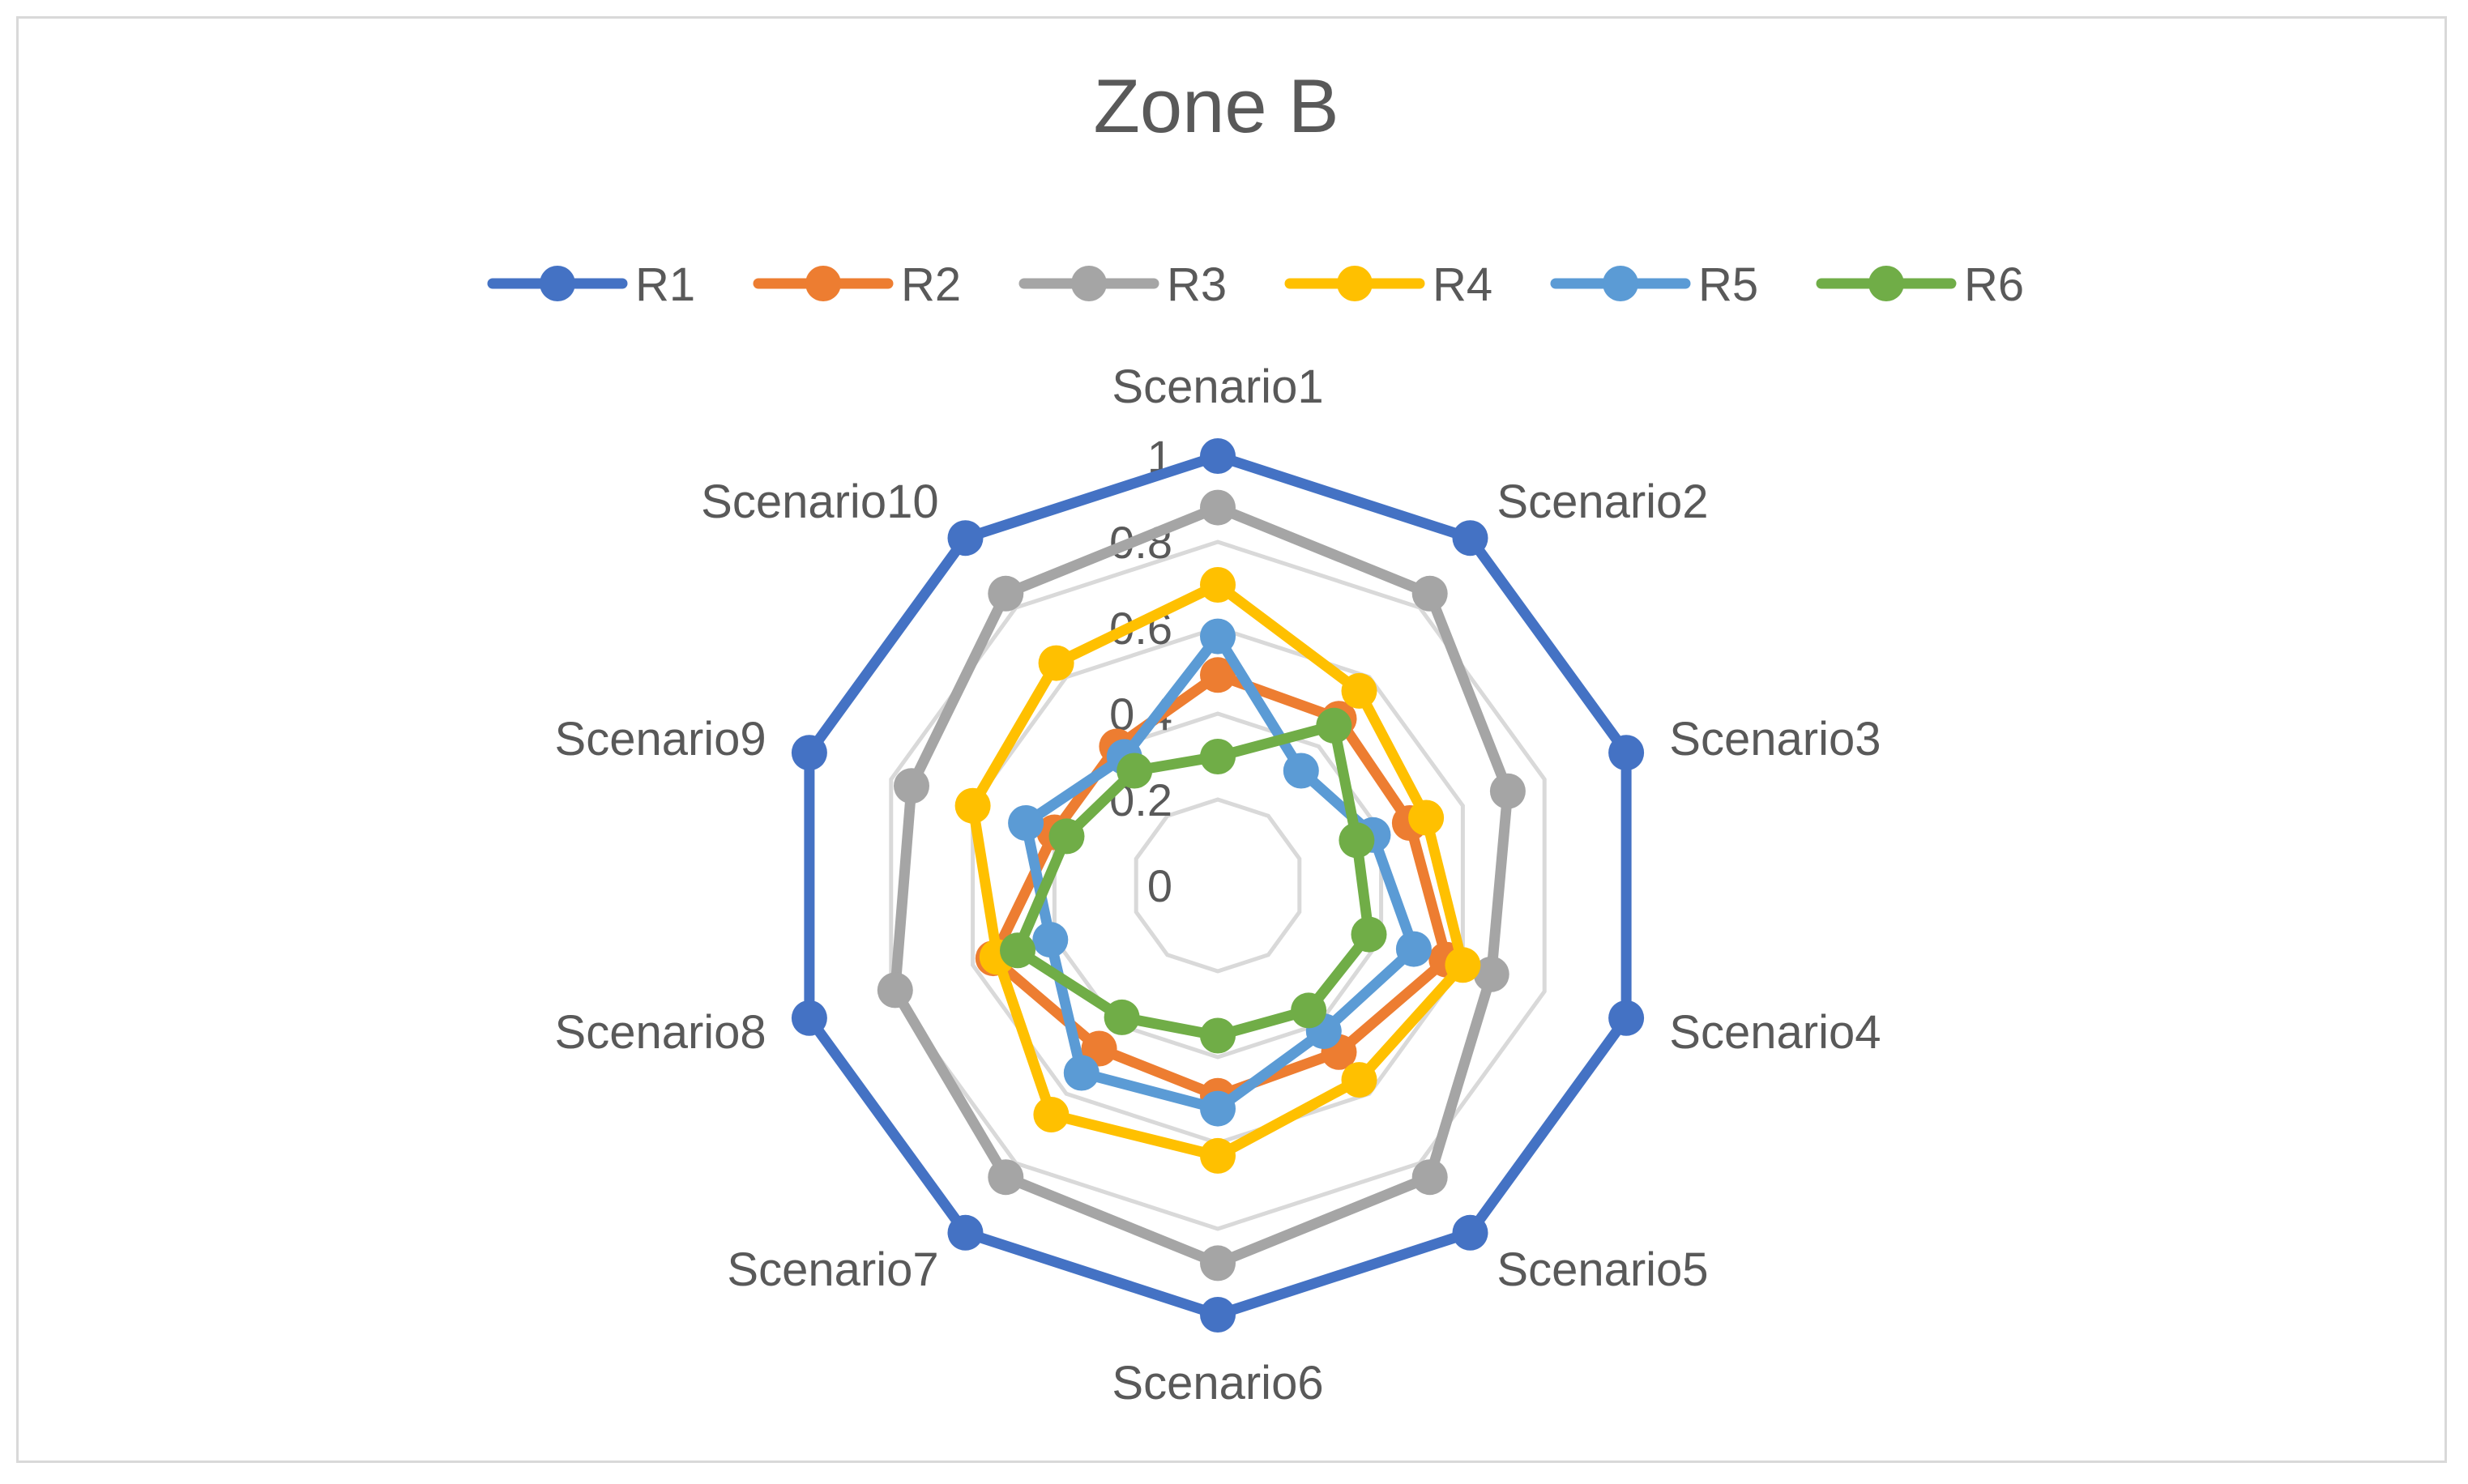  I want to click on data-point-R6-Scenario4, so click(1369, 934).